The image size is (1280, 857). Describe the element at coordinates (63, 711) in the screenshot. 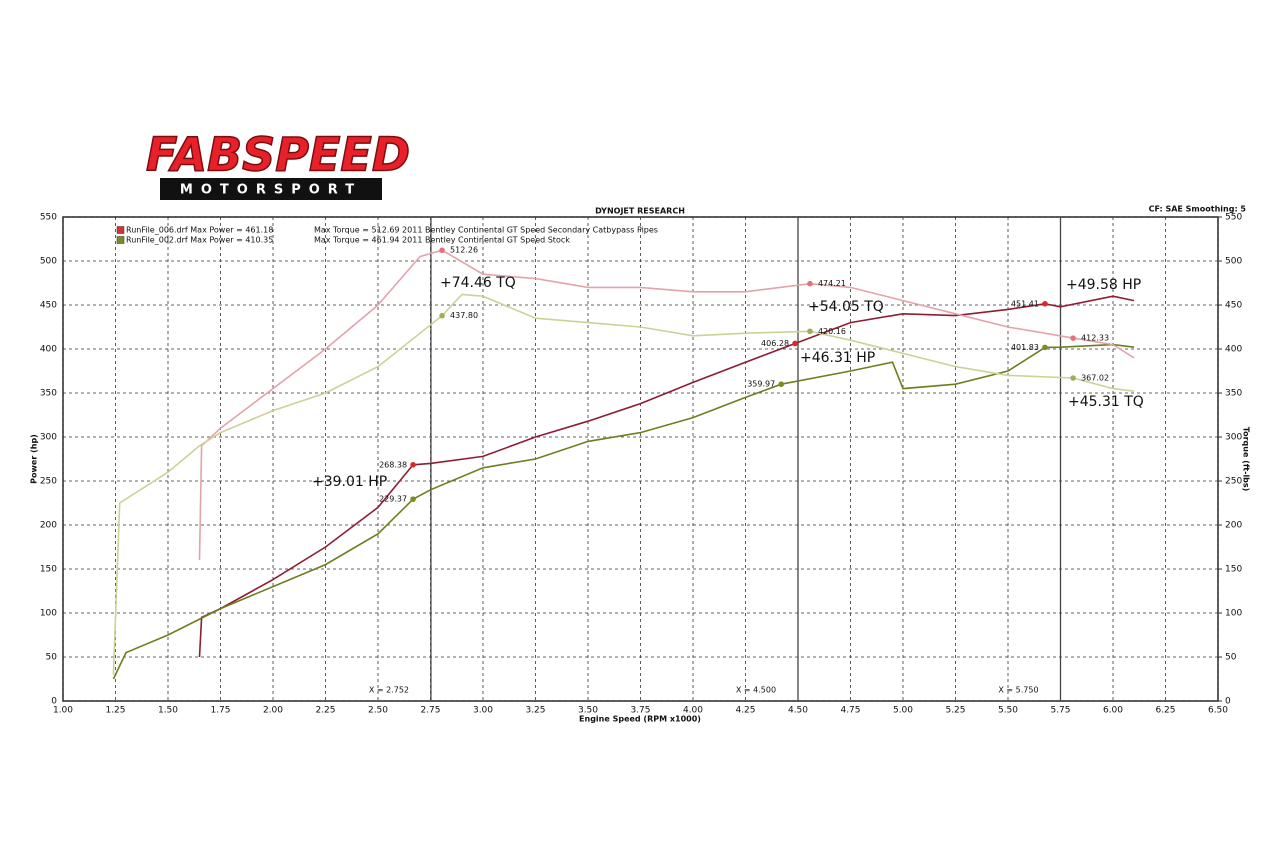

I see `x-tick-label: 1.00` at that location.